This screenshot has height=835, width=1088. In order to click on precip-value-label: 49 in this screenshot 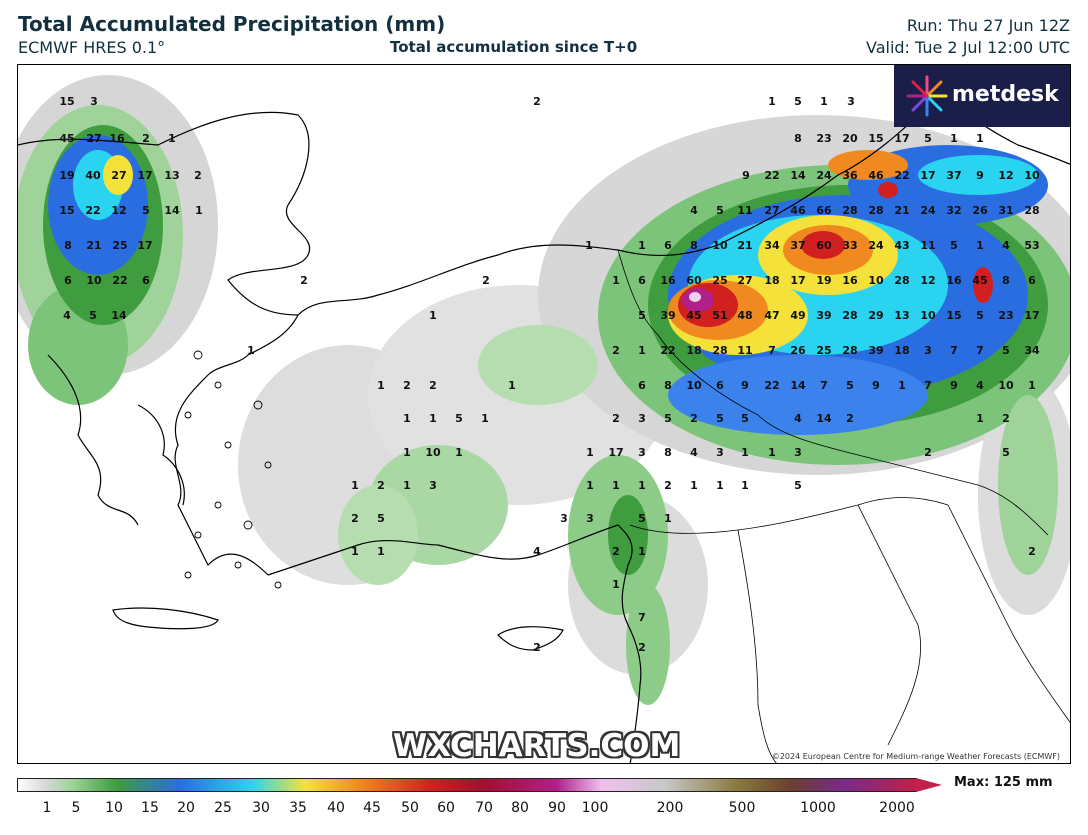, I will do `click(797, 315)`.